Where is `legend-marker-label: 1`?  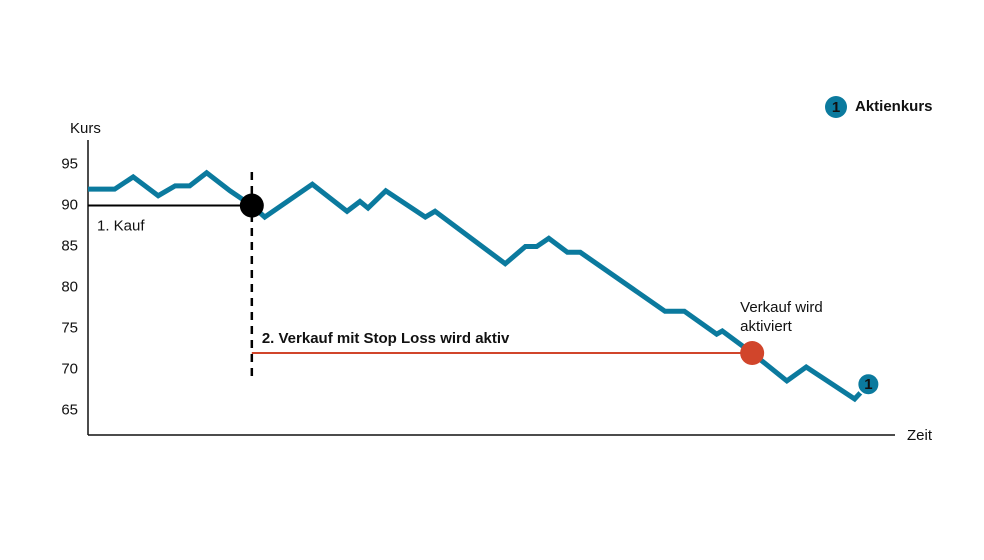 legend-marker-label: 1 is located at coordinates (836, 107).